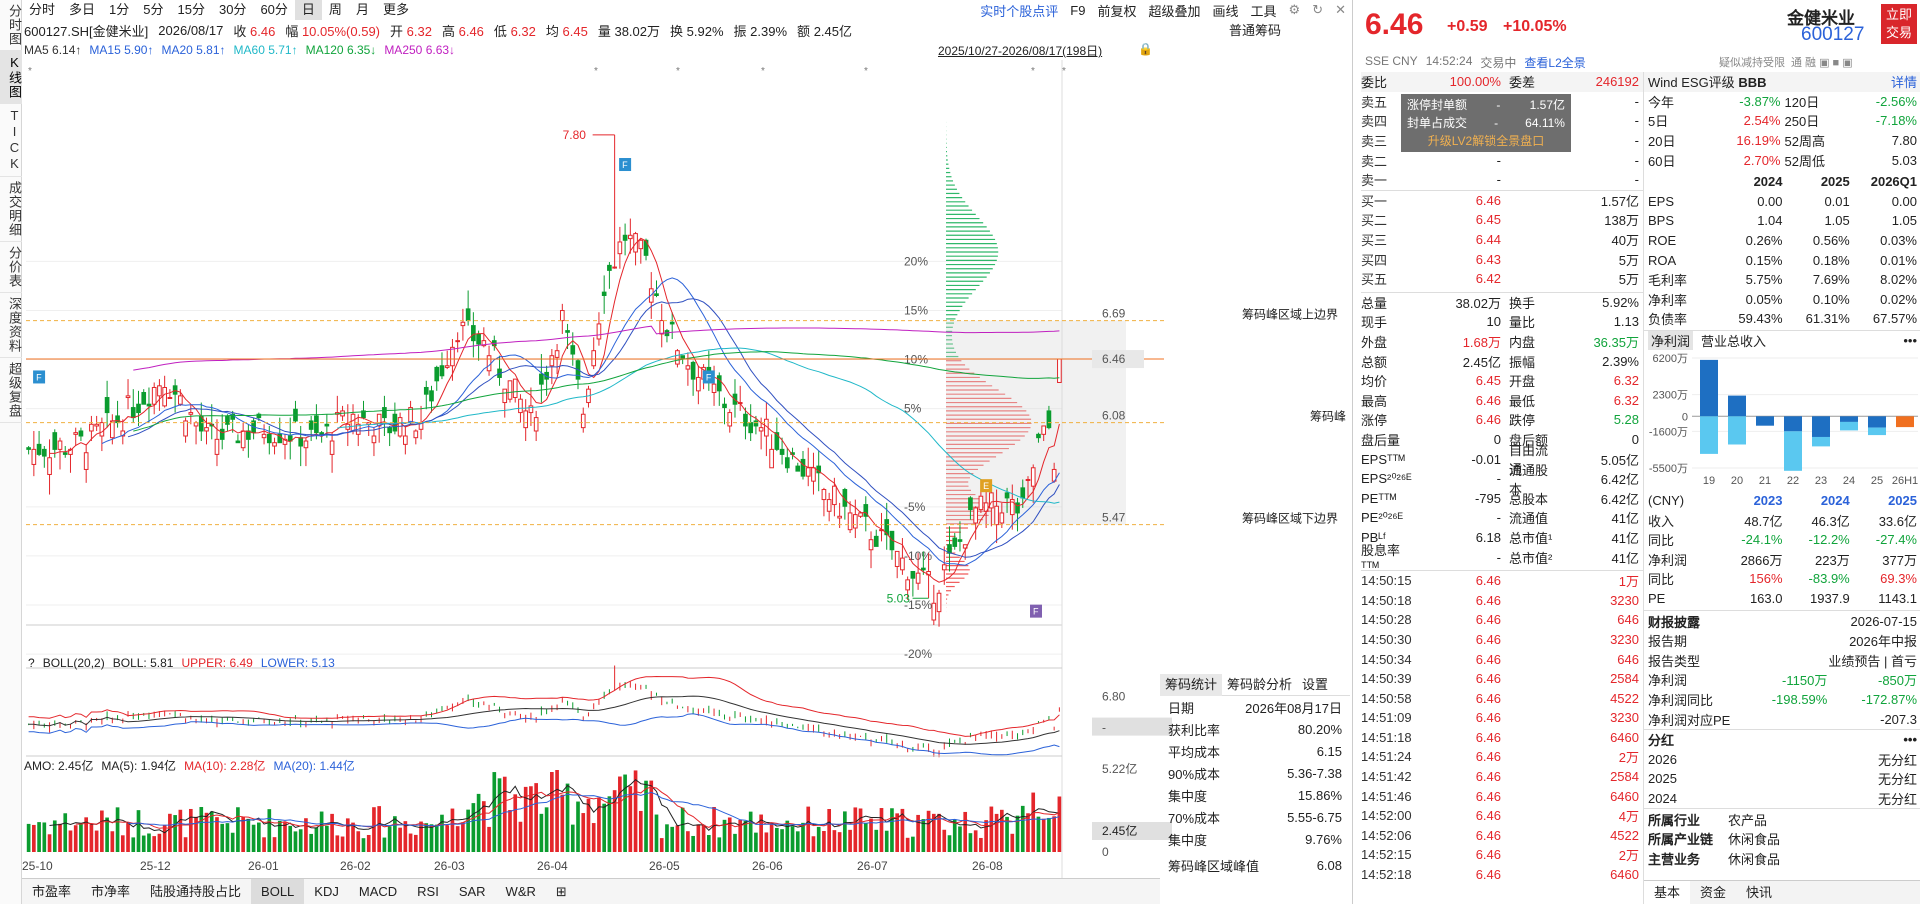  Describe the element at coordinates (52, 891) in the screenshot. I see `indicator-tab-0: 市盈率` at that location.